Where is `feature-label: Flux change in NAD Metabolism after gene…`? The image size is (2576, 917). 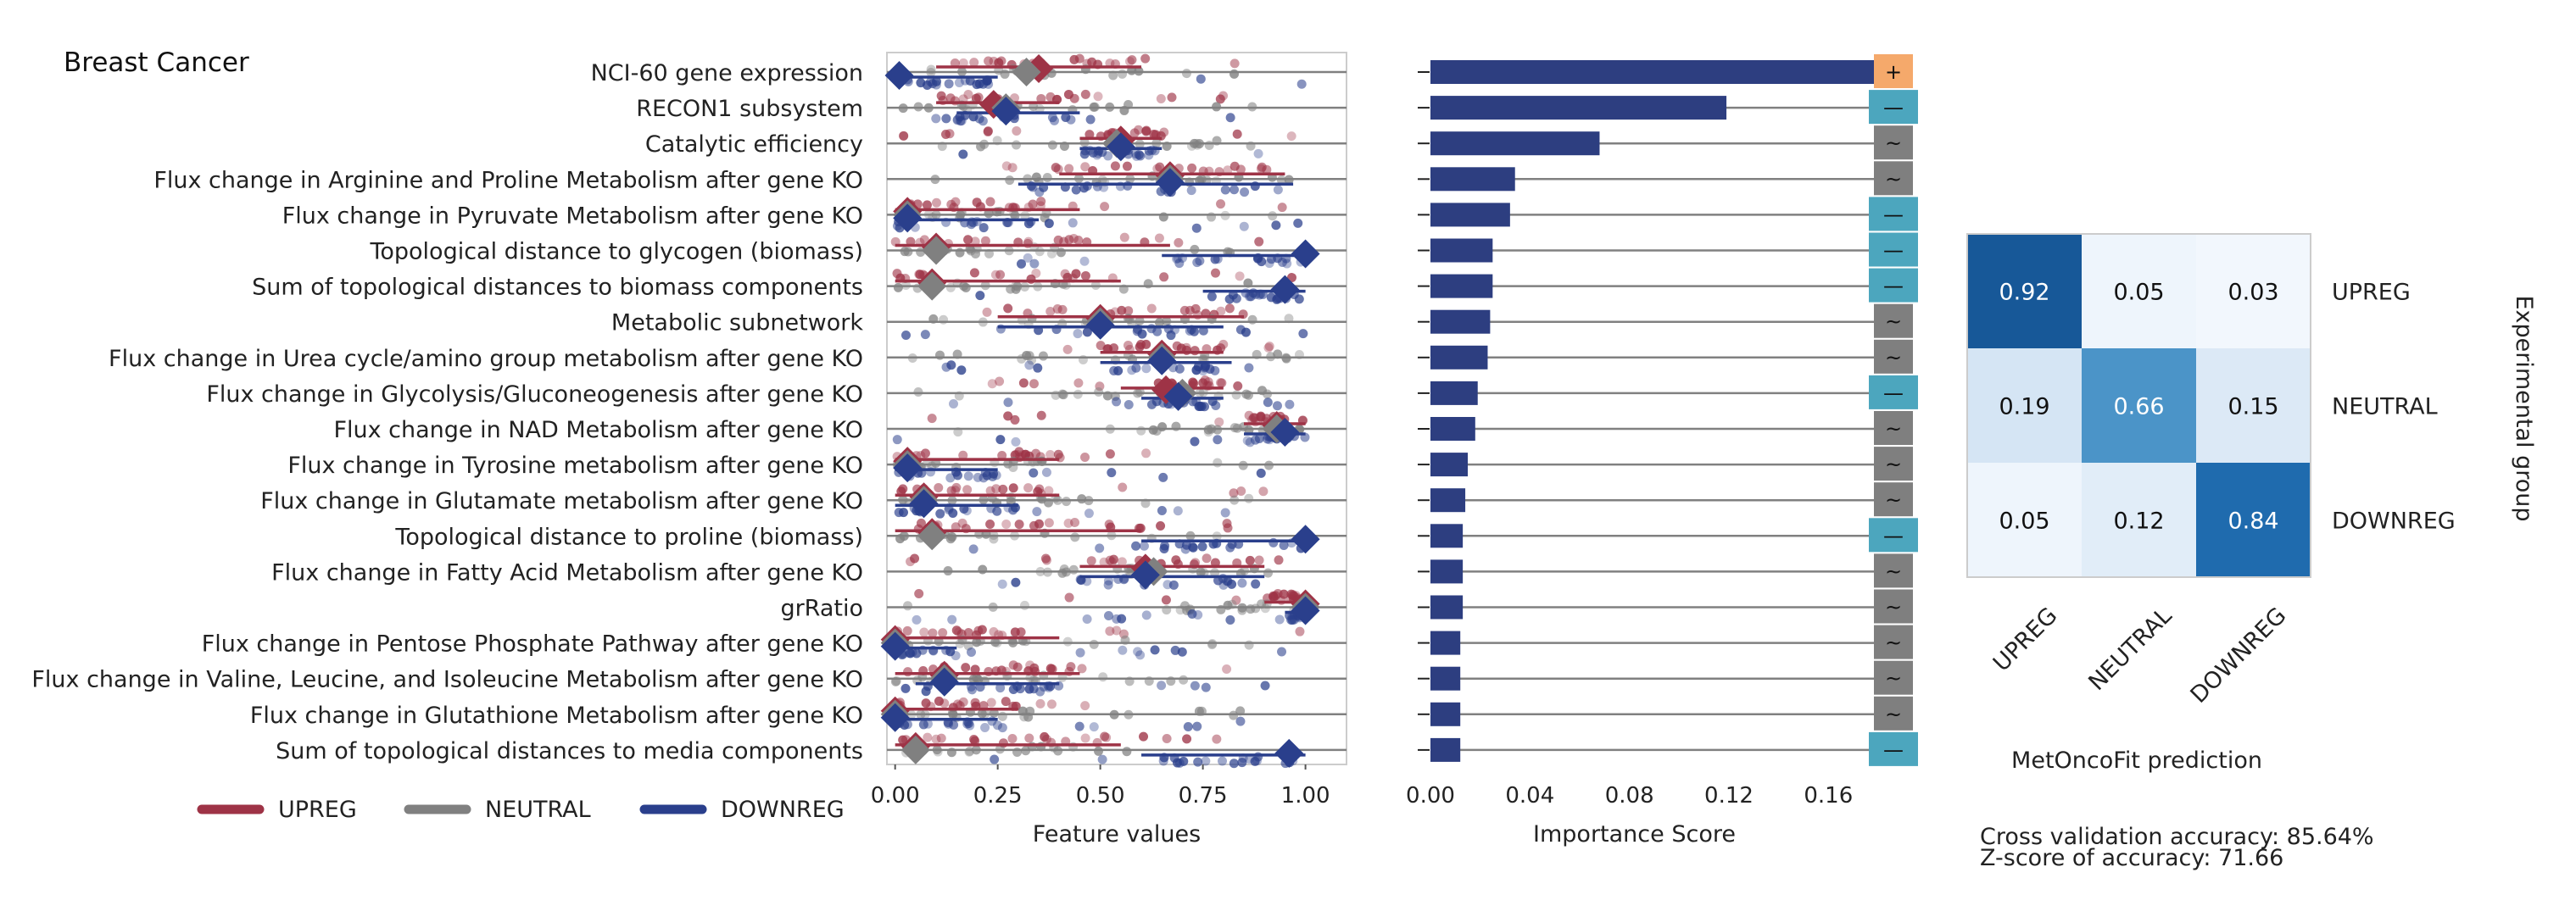 feature-label: Flux change in NAD Metabolism after gene… is located at coordinates (598, 430).